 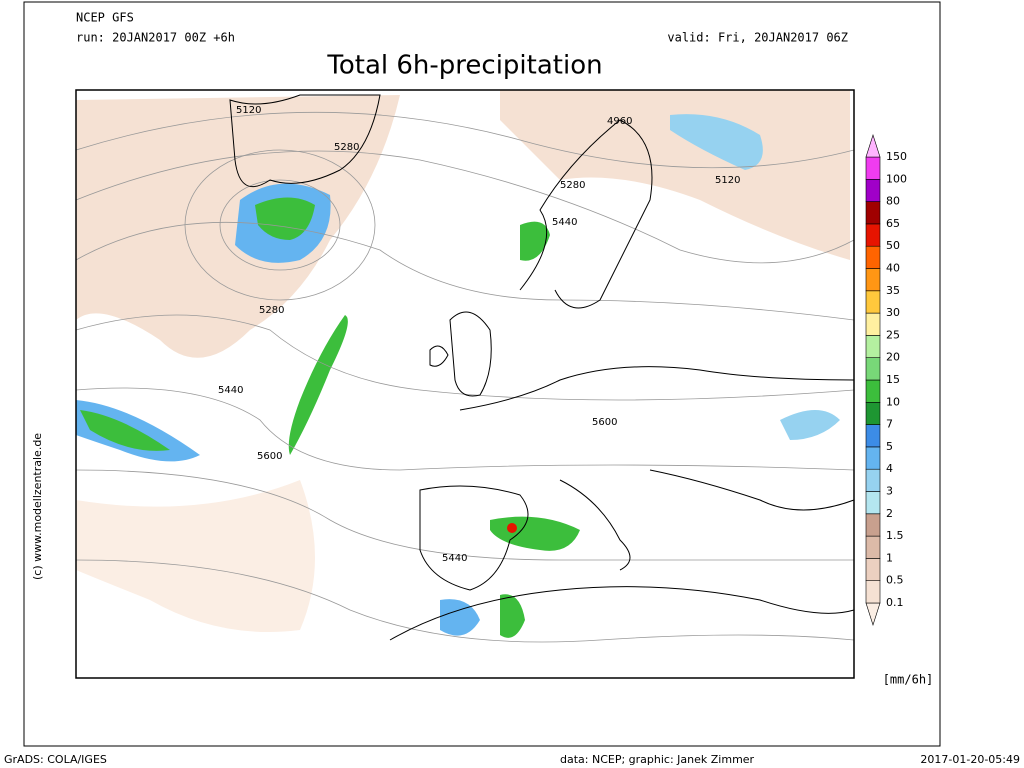 What do you see at coordinates (893, 312) in the screenshot?
I see `legend-label: 30` at bounding box center [893, 312].